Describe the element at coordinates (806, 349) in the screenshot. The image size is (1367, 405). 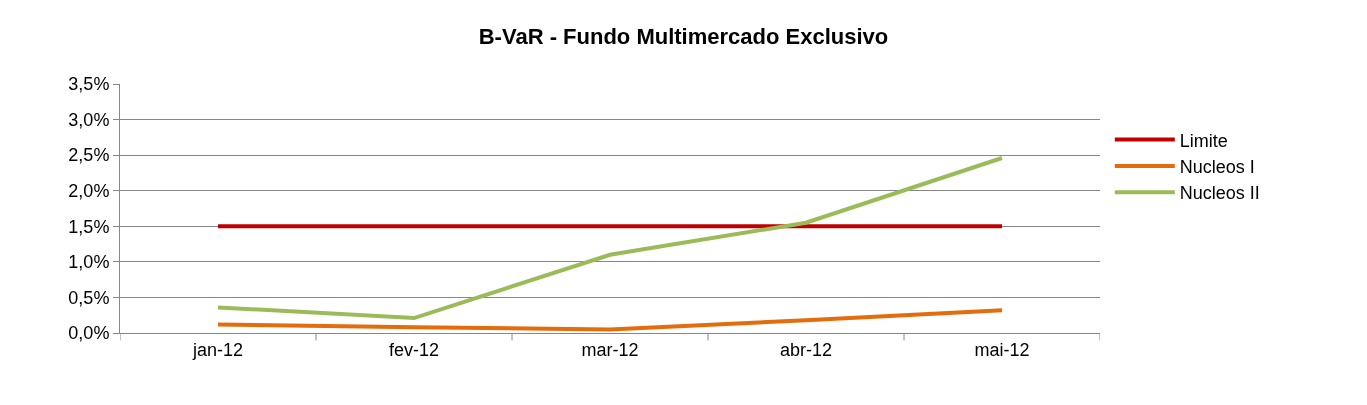
I see `x-tick-label: abr-12` at that location.